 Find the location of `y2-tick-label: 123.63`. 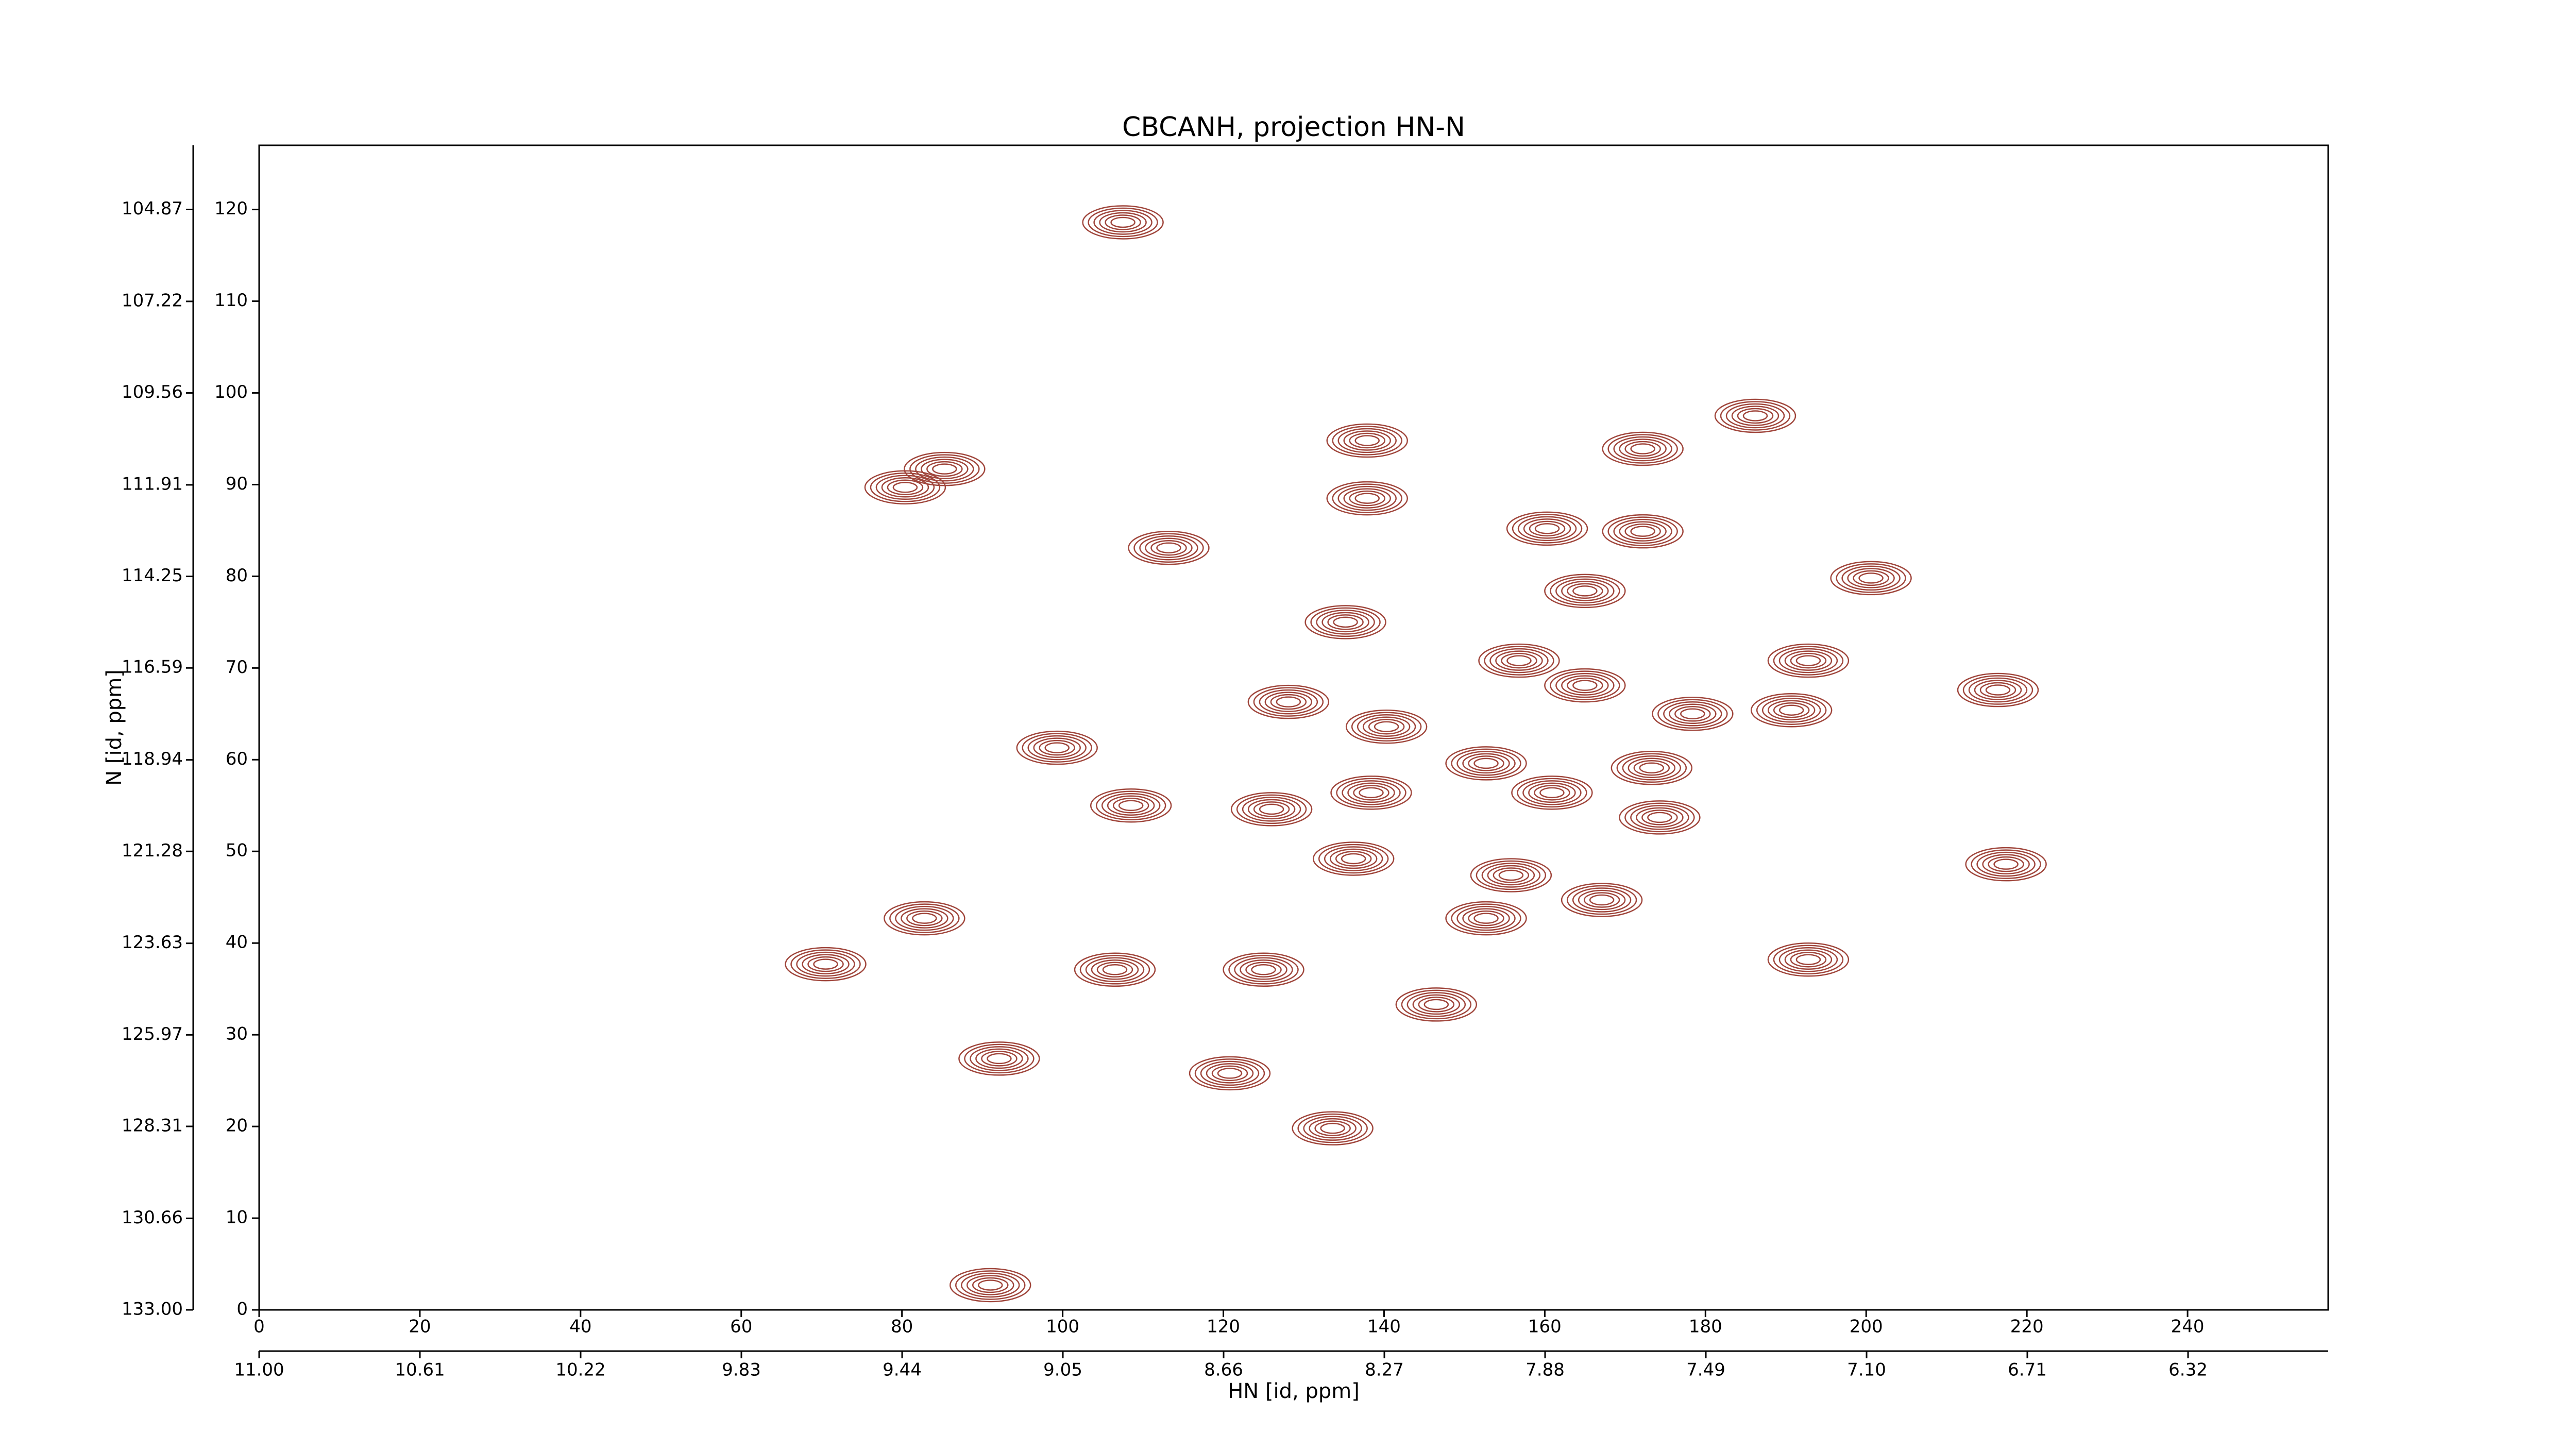

y2-tick-label: 123.63 is located at coordinates (152, 942).